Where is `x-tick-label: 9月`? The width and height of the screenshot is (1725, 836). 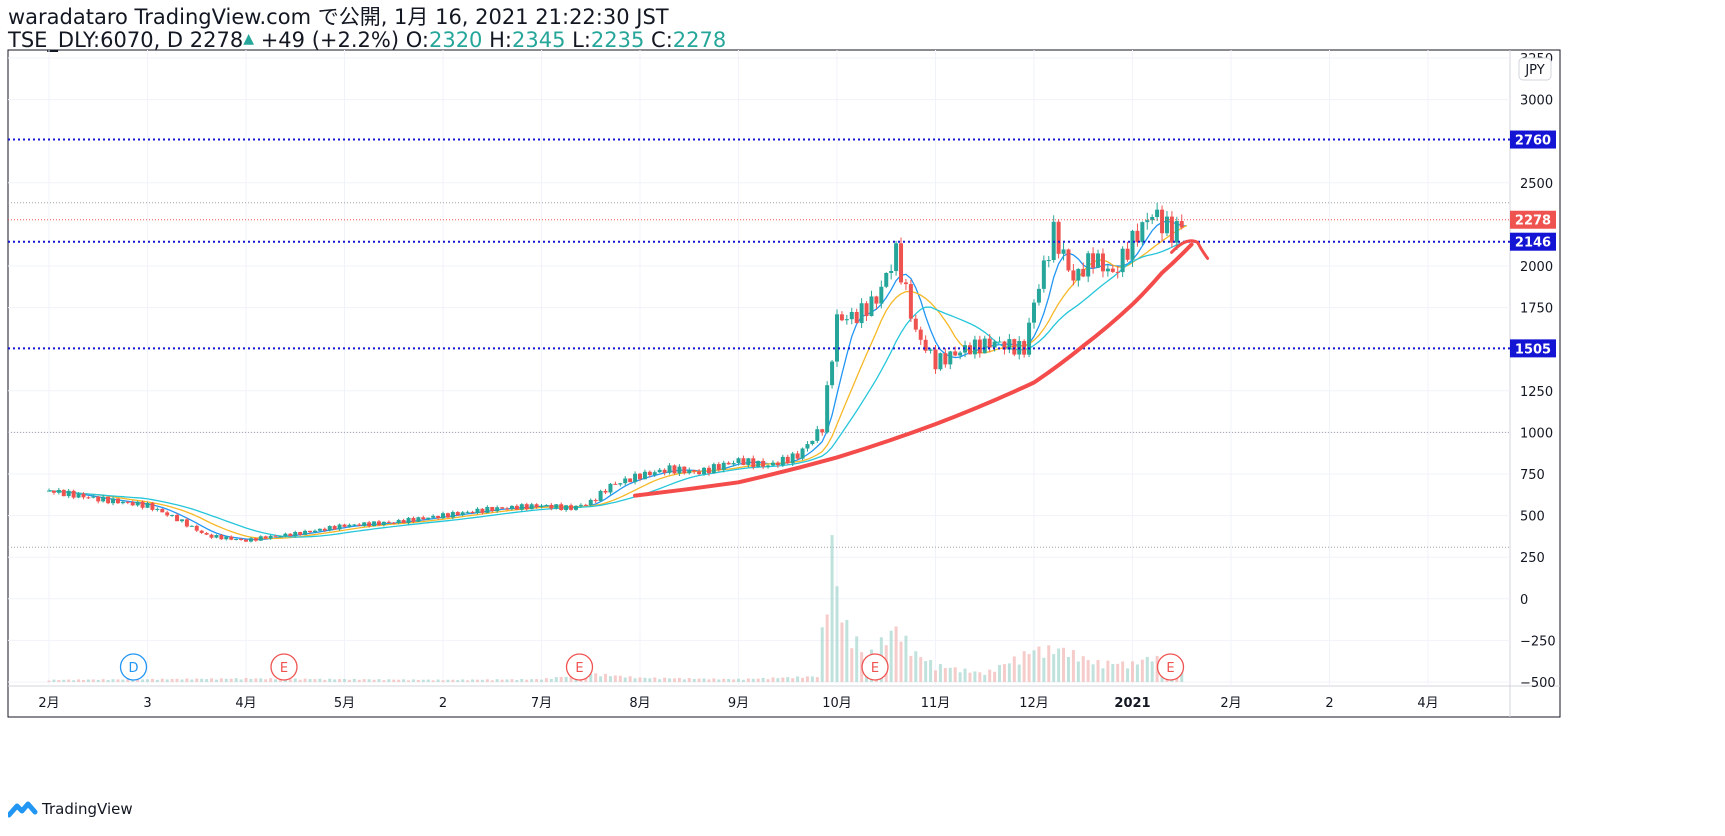
x-tick-label: 9月 is located at coordinates (738, 703).